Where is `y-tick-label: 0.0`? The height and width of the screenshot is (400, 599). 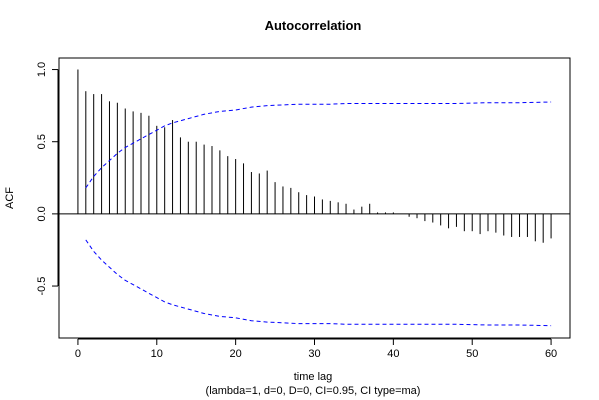 y-tick-label: 0.0 is located at coordinates (42, 213).